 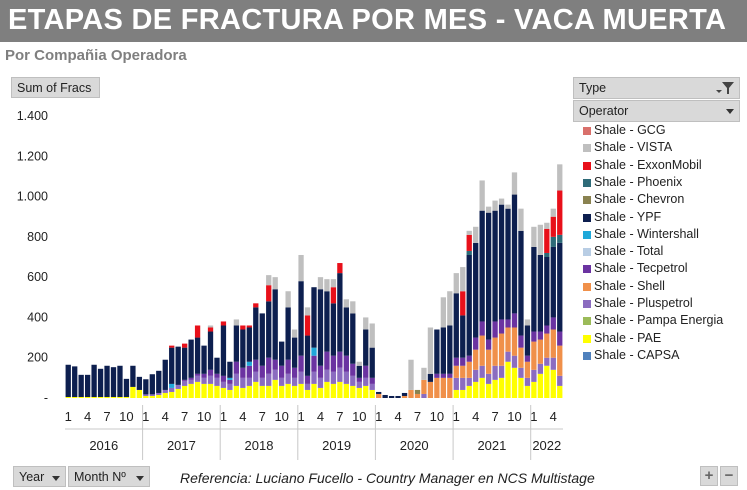 I want to click on type-filter-button: Type, so click(x=656, y=88).